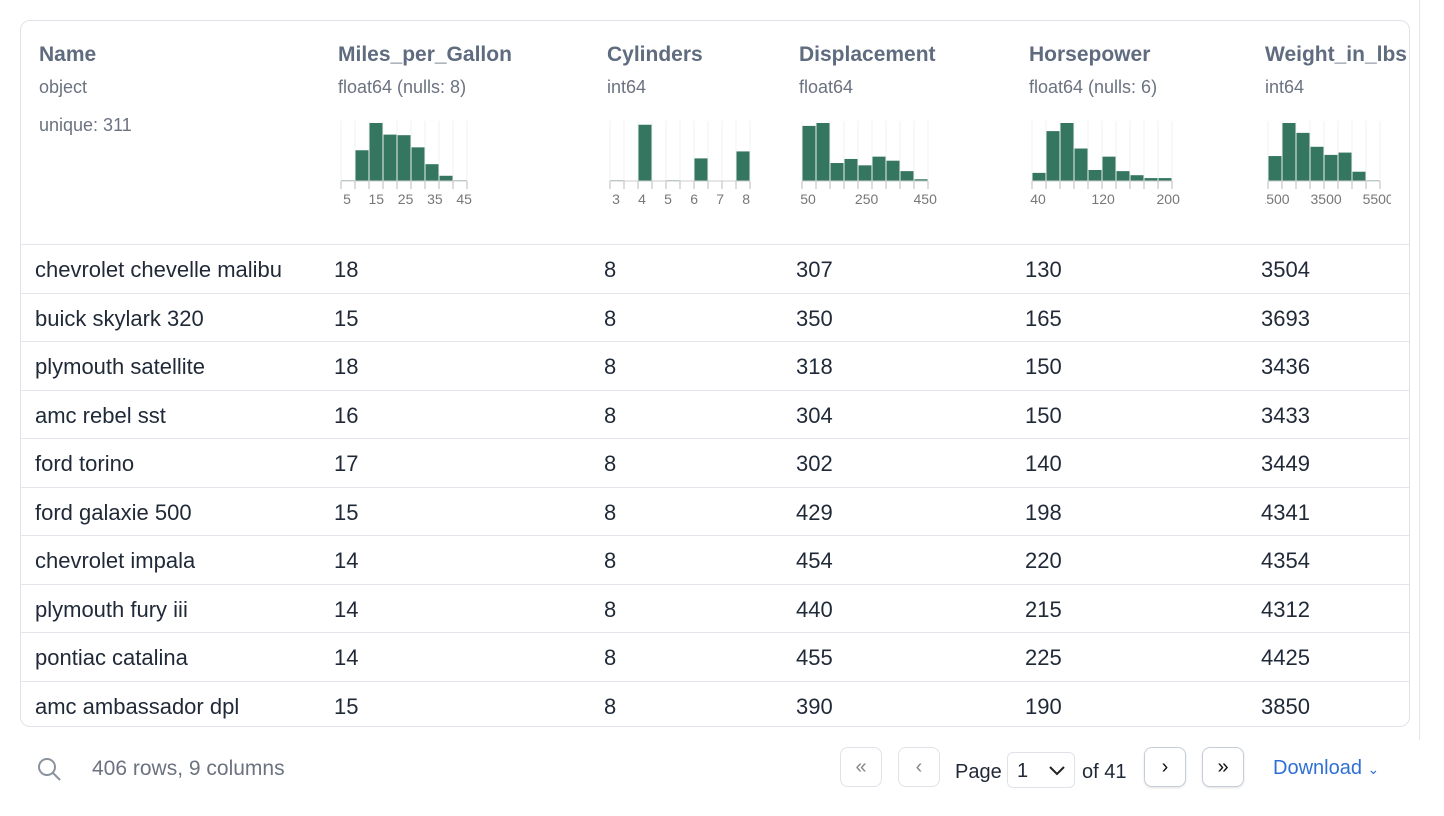  Describe the element at coordinates (814, 318) in the screenshot. I see `table-cell: 350` at that location.